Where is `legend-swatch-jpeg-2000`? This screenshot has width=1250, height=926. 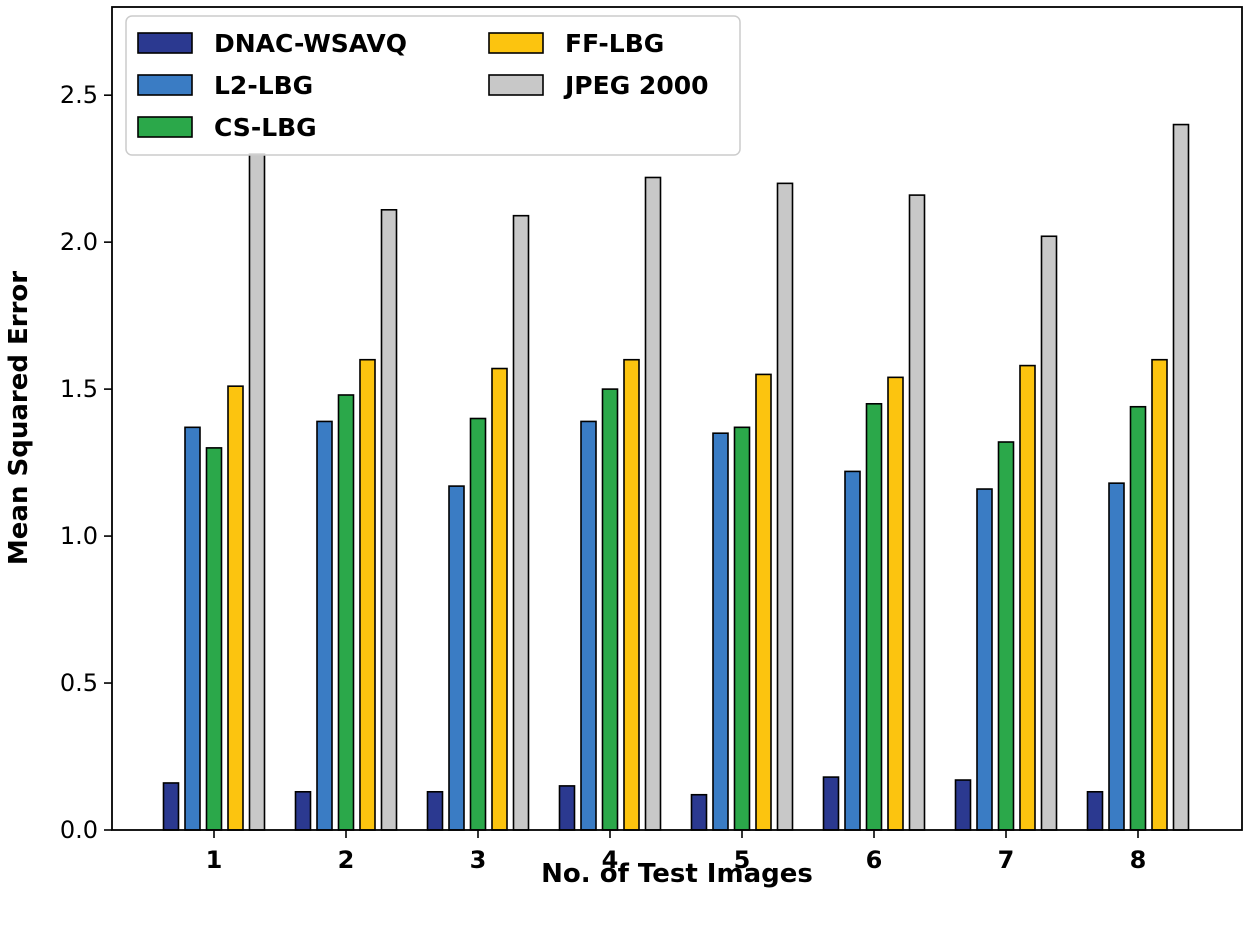 legend-swatch-jpeg-2000 is located at coordinates (516, 85).